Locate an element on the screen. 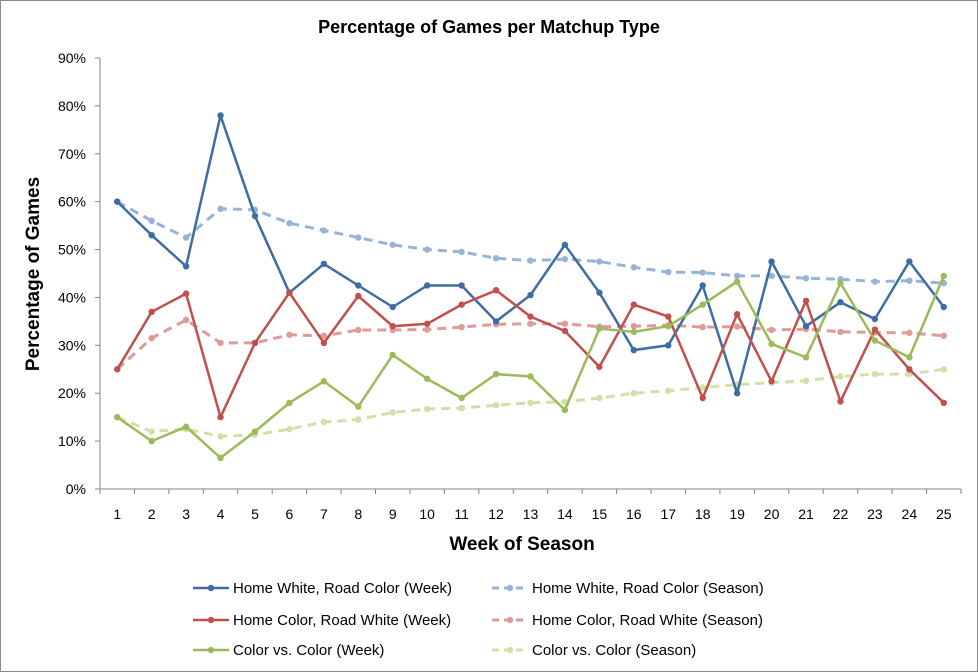 This screenshot has height=672, width=978. y-tick-label: 30% is located at coordinates (72, 345).